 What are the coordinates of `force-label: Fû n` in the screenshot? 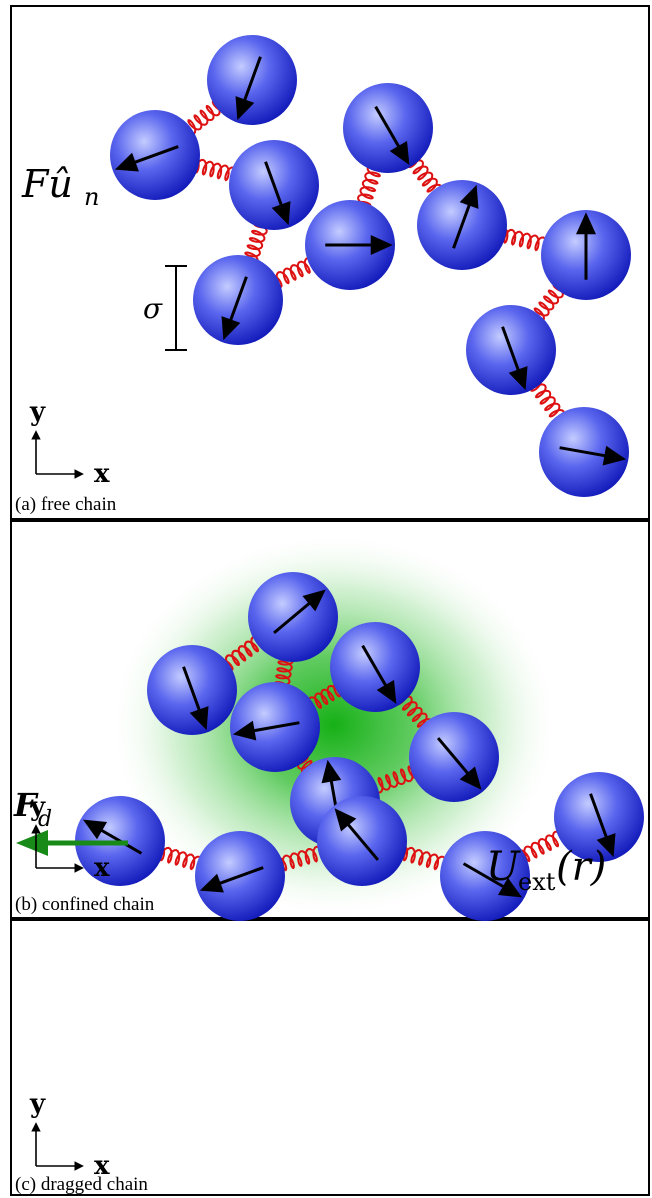 It's located at (60, 186).